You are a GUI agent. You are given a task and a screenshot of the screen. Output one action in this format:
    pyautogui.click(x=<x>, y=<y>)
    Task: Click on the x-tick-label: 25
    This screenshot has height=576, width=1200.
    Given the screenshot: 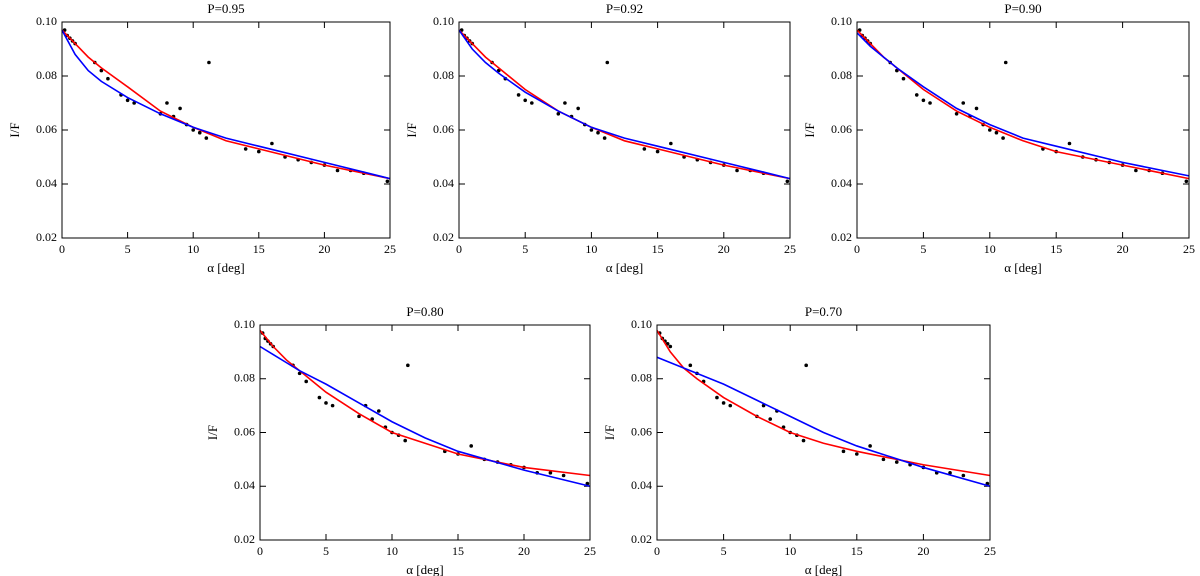 What is the action you would take?
    pyautogui.click(x=990, y=551)
    